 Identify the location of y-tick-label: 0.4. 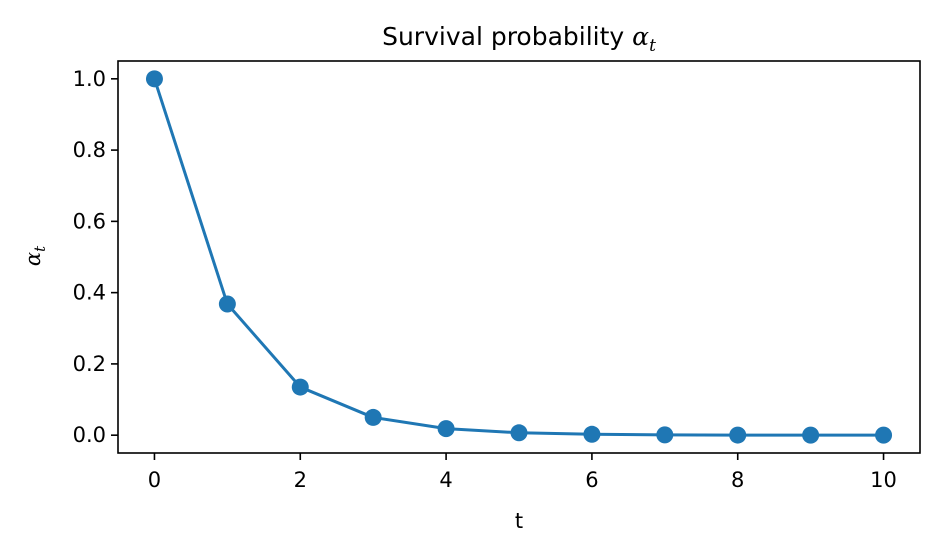
(89, 293).